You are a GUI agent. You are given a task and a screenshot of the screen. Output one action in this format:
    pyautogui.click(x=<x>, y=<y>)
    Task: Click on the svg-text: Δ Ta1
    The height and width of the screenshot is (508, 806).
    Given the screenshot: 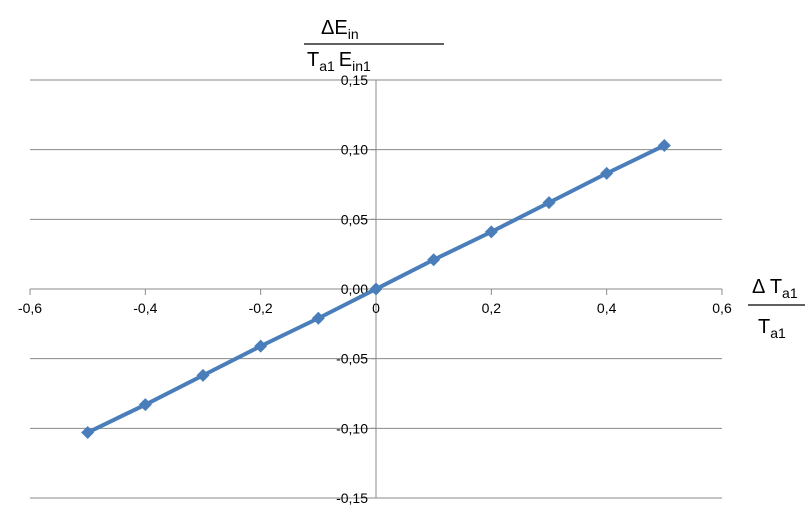 What is the action you would take?
    pyautogui.click(x=775, y=288)
    